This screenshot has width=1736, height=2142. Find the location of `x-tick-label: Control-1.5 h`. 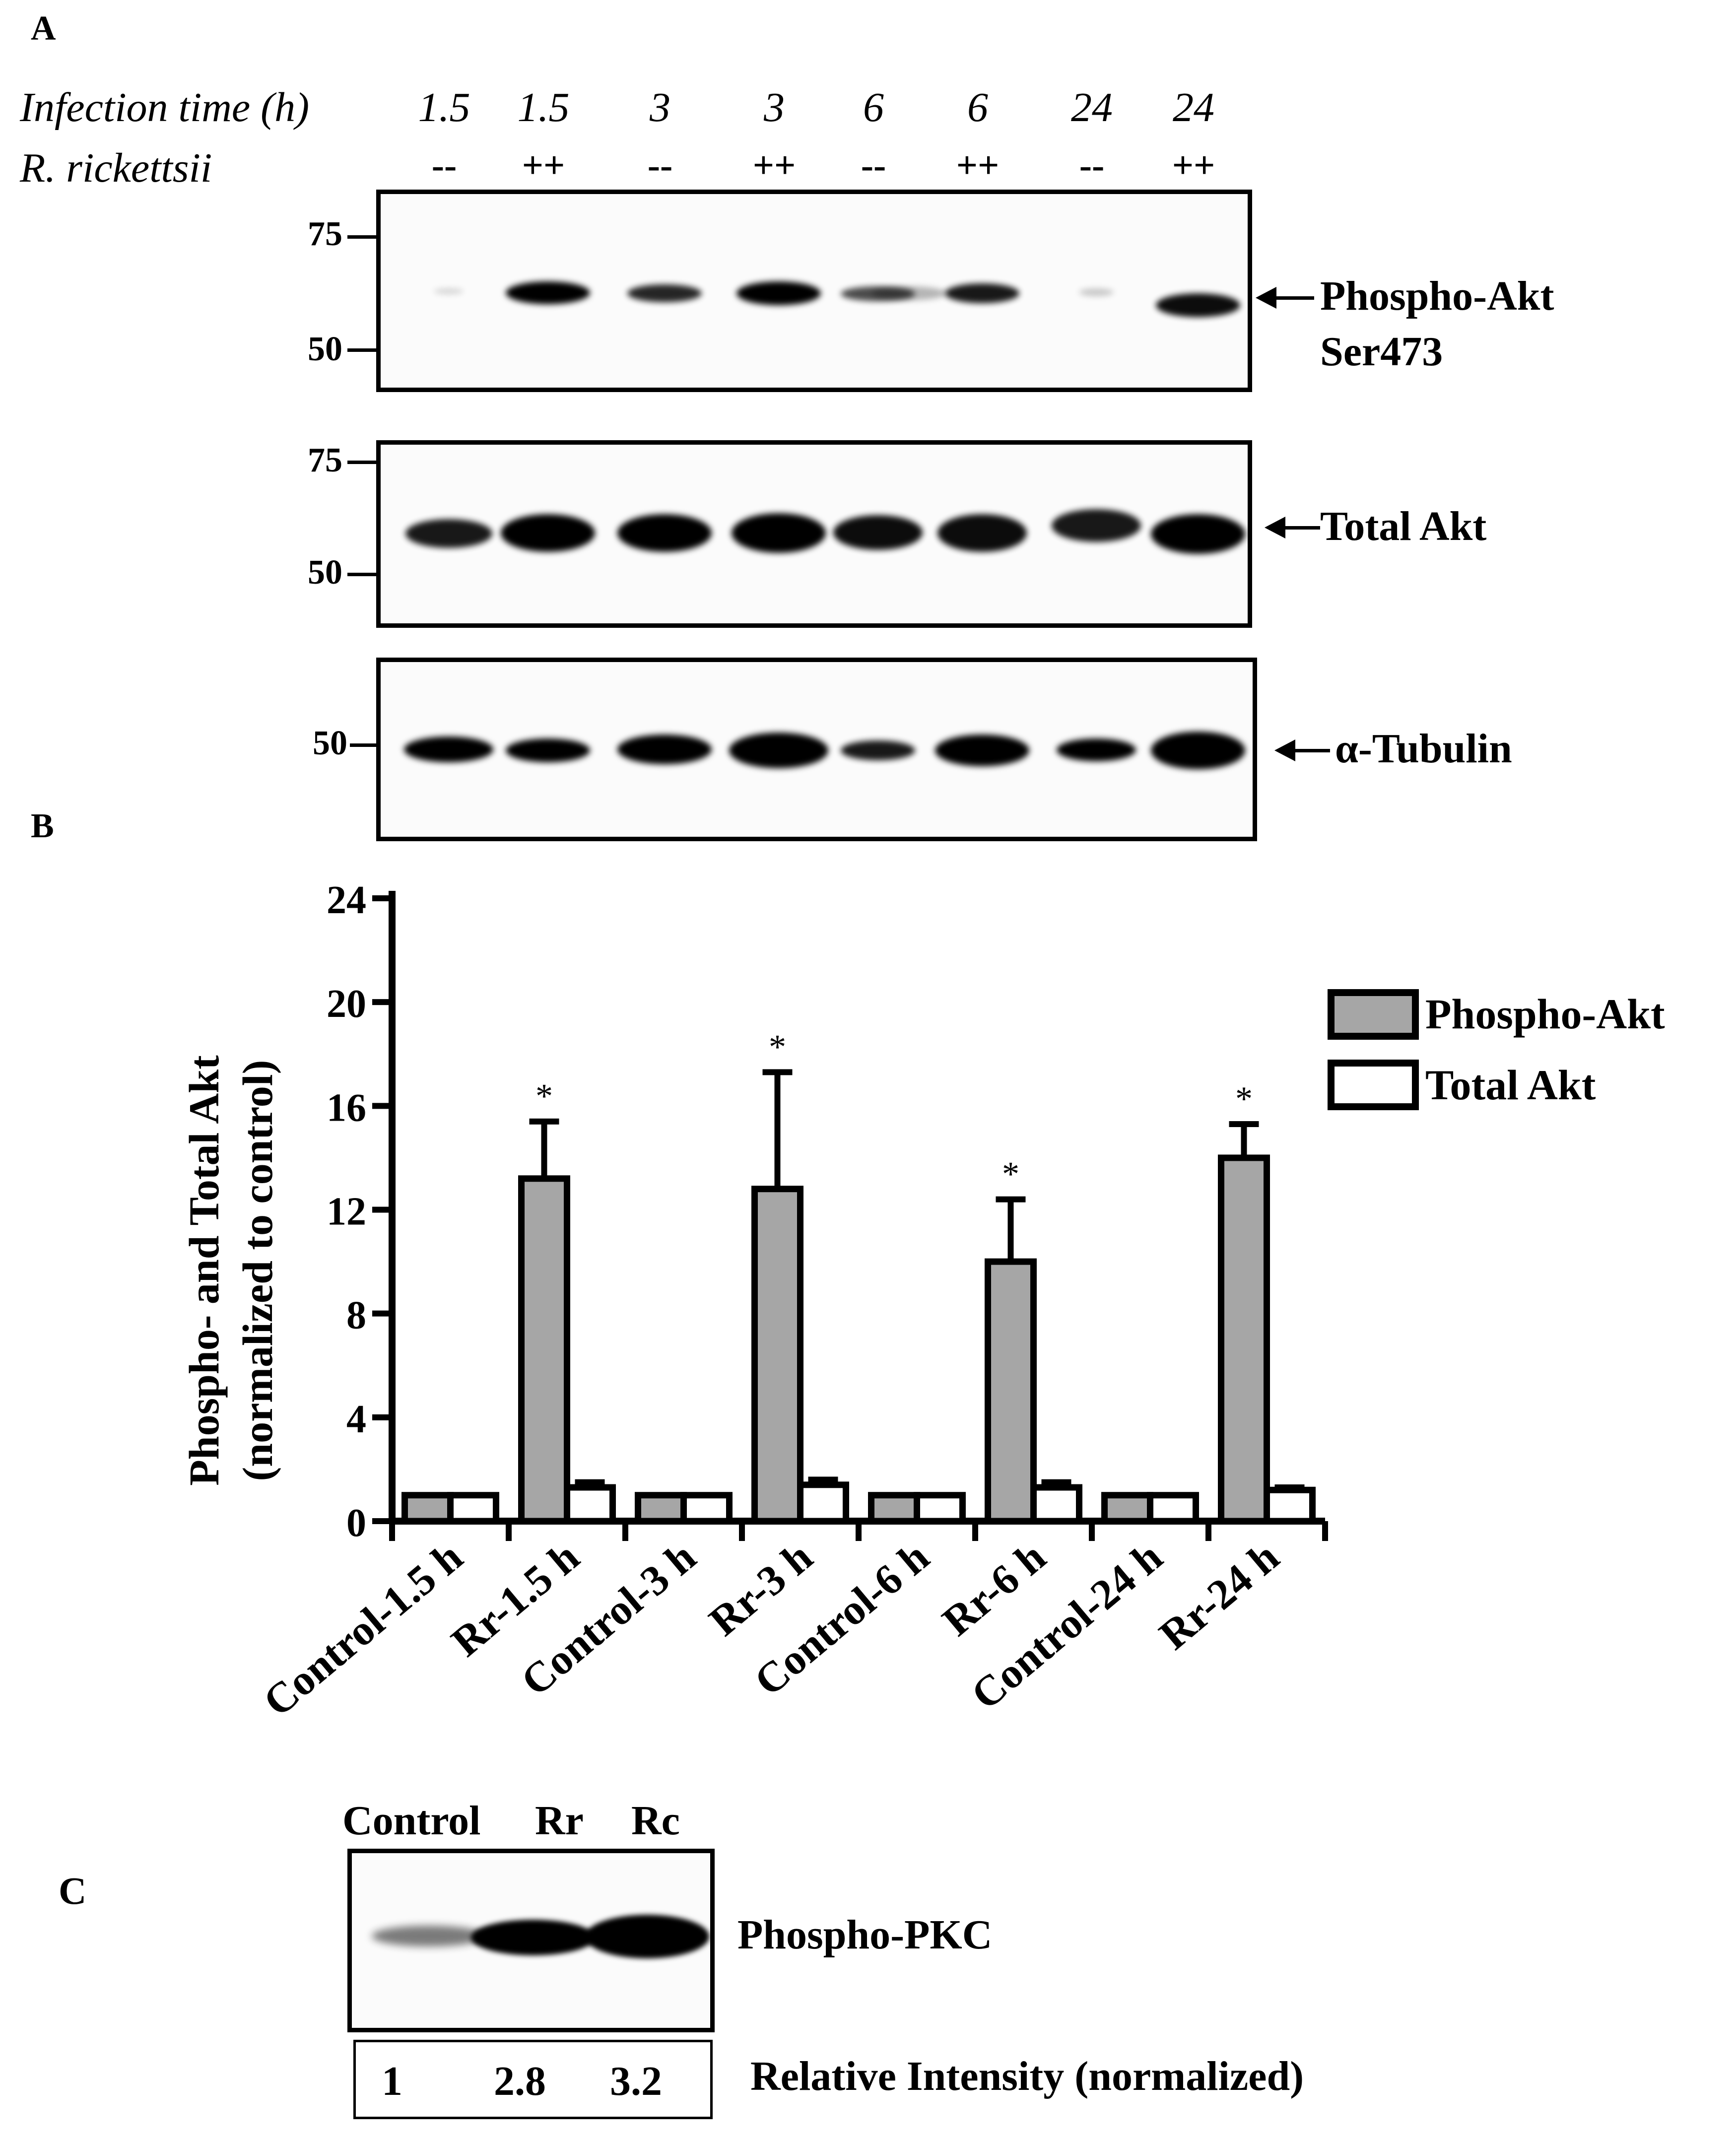

x-tick-label: Control-1.5 h is located at coordinates (362, 1629).